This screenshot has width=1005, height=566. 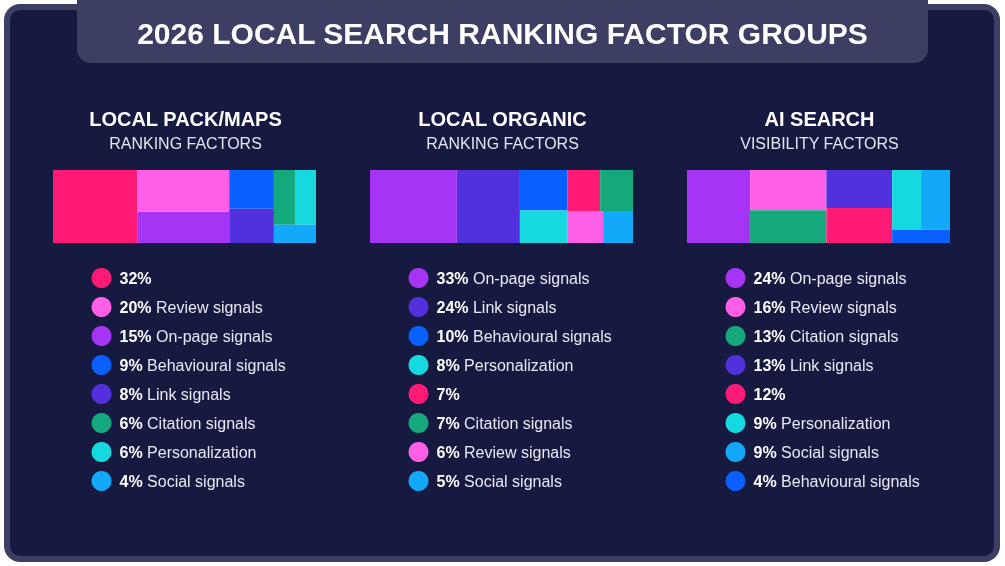 I want to click on data-label: 5%, so click(x=448, y=481).